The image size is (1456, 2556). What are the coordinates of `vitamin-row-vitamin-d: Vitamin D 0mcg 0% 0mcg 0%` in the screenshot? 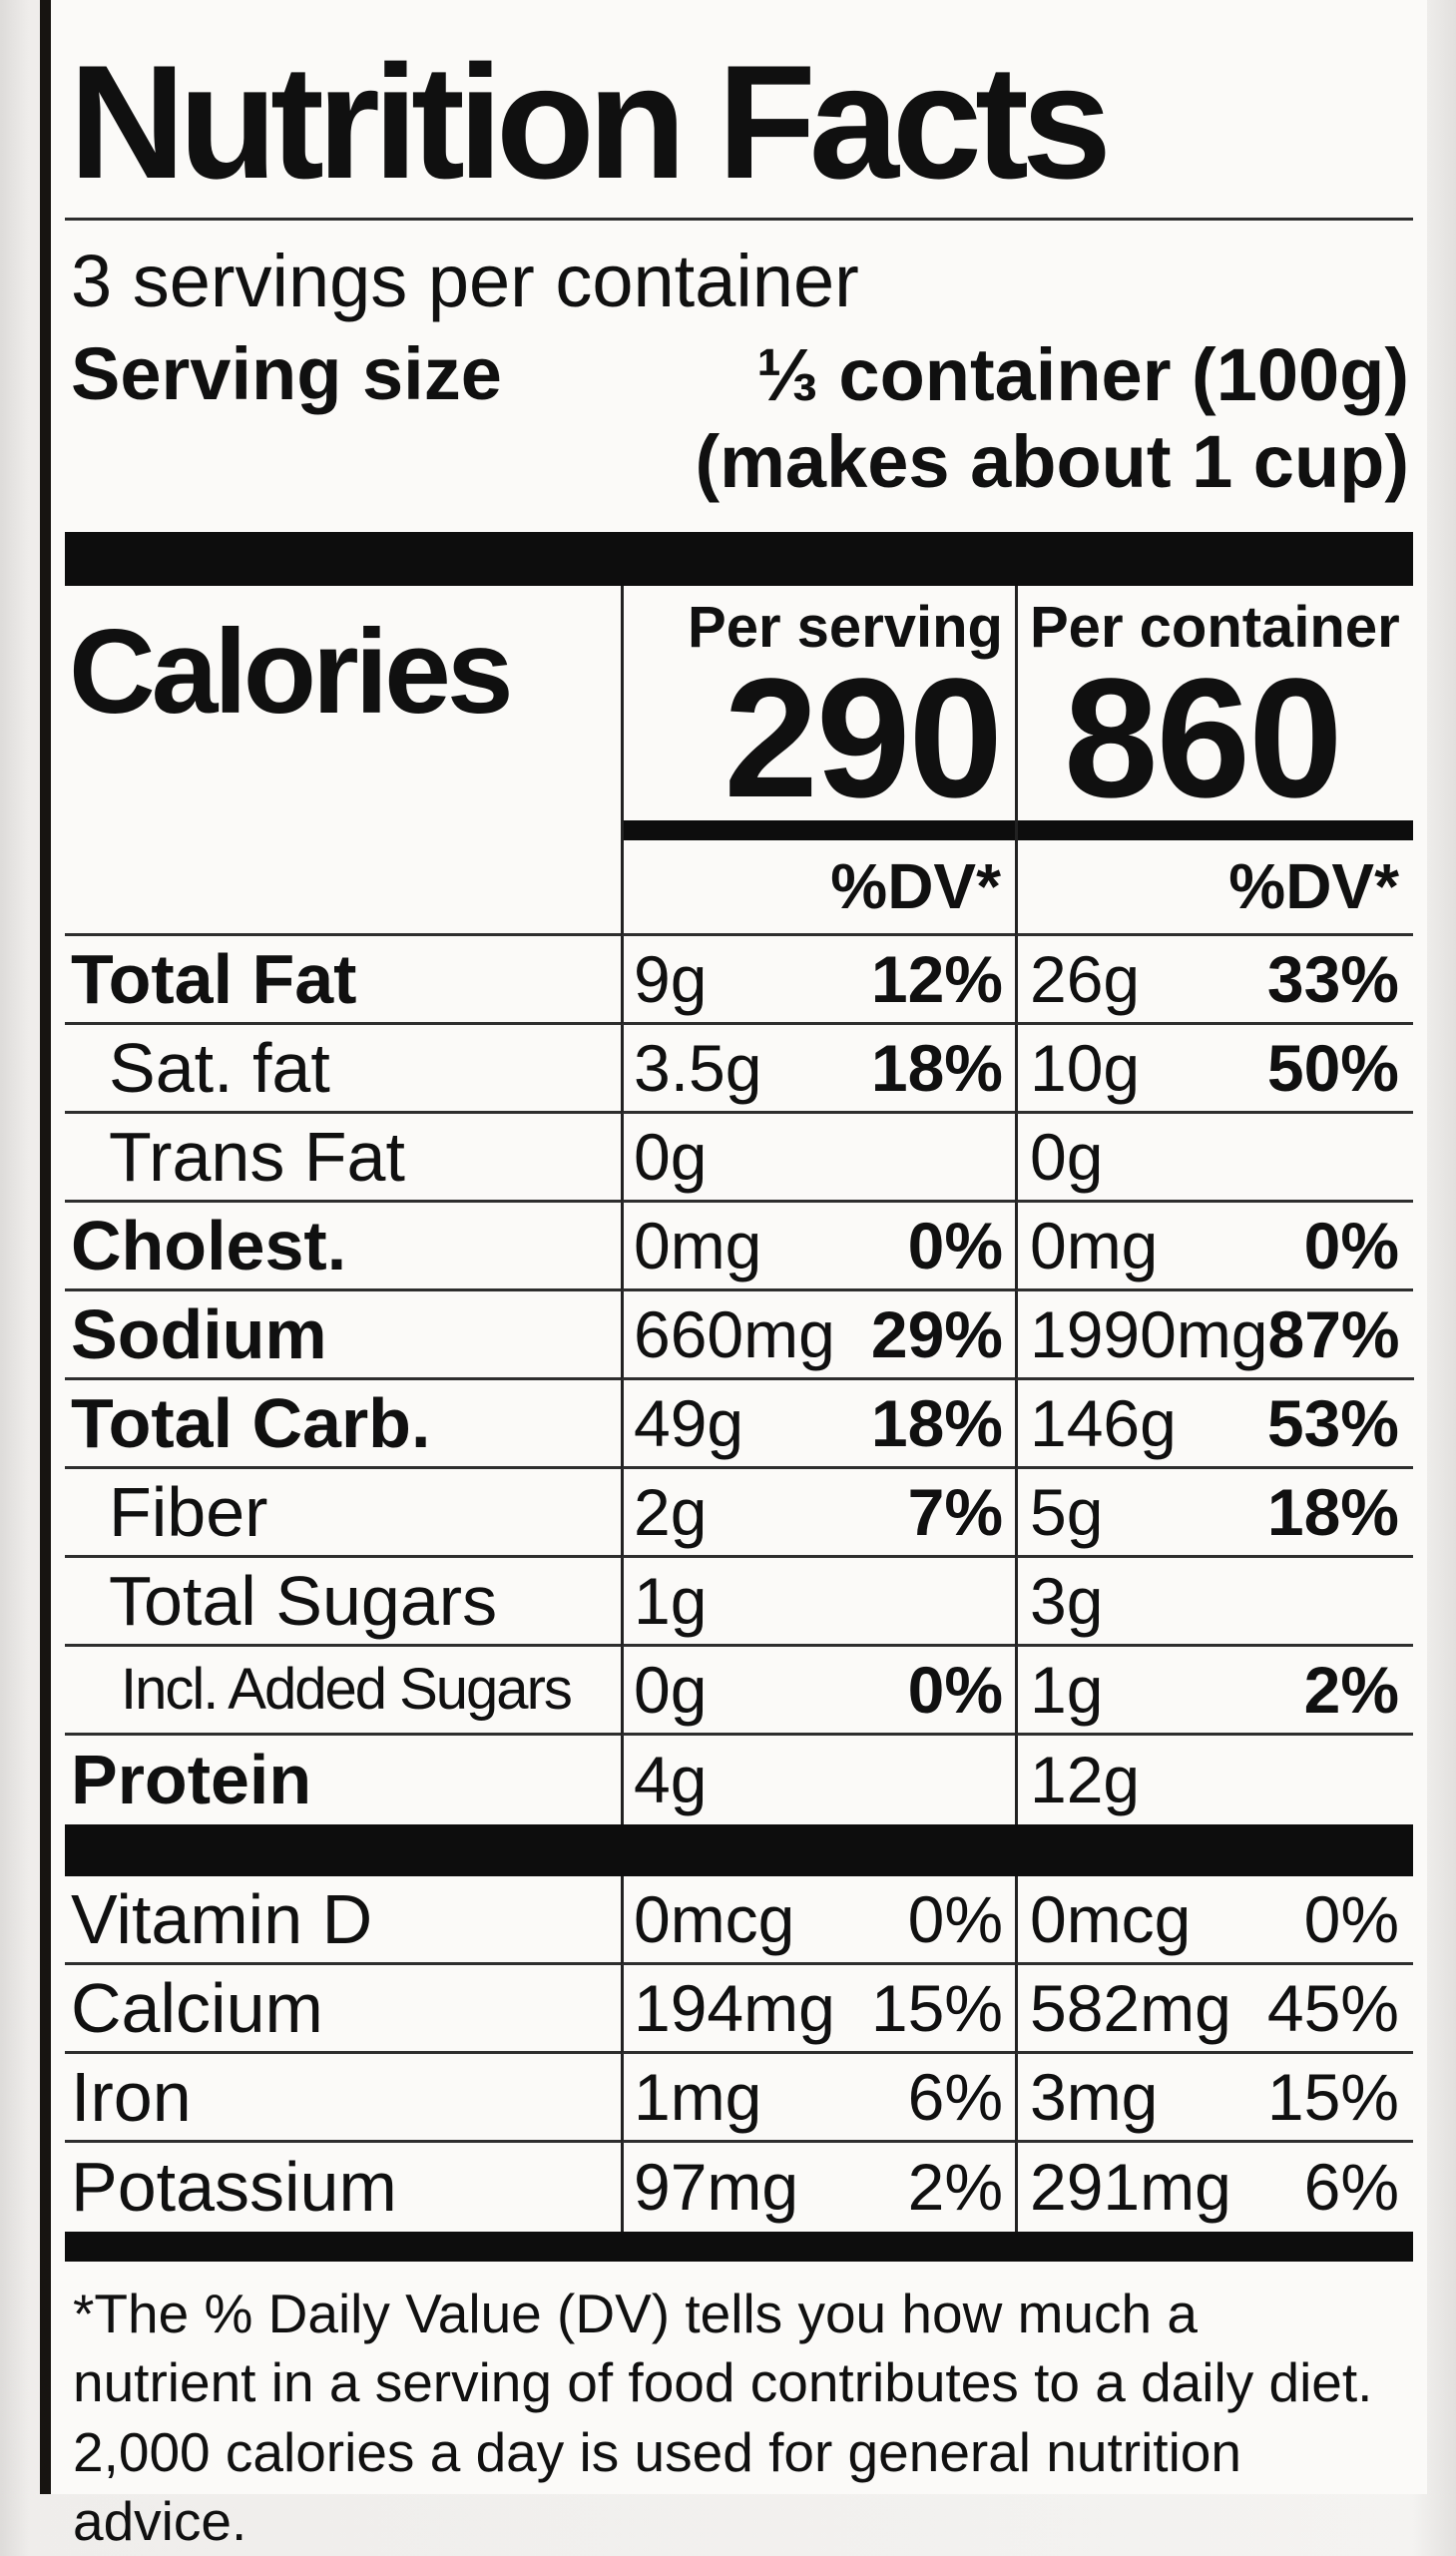 It's located at (739, 1920).